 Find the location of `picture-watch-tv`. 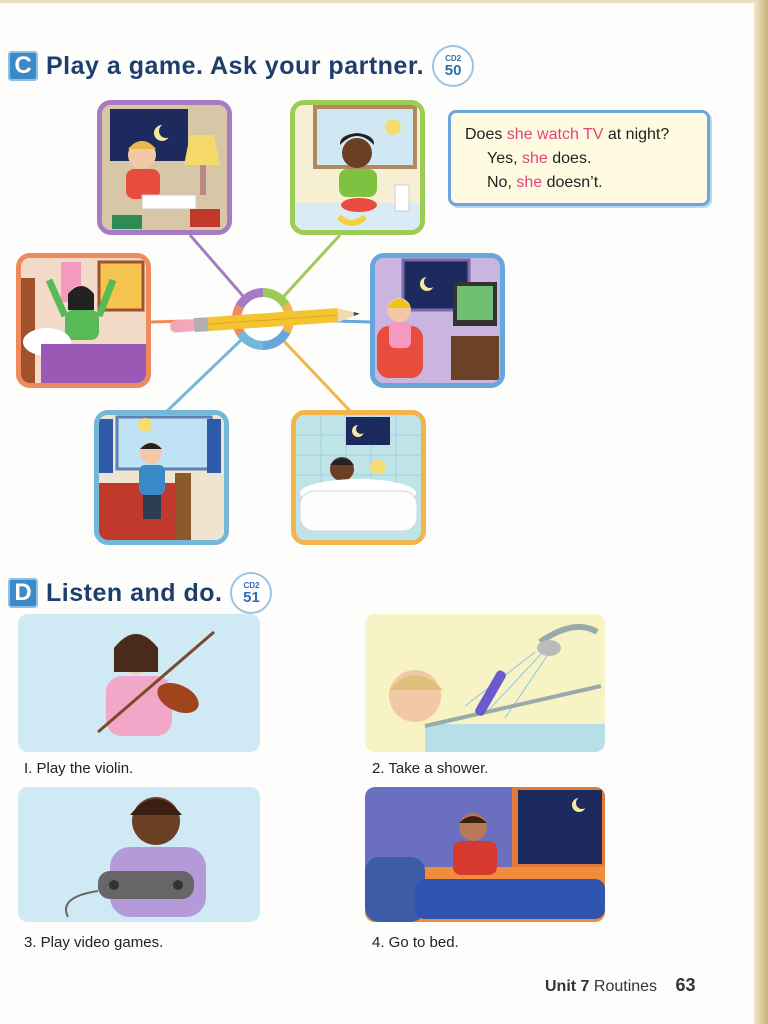

picture-watch-tv is located at coordinates (437, 320).